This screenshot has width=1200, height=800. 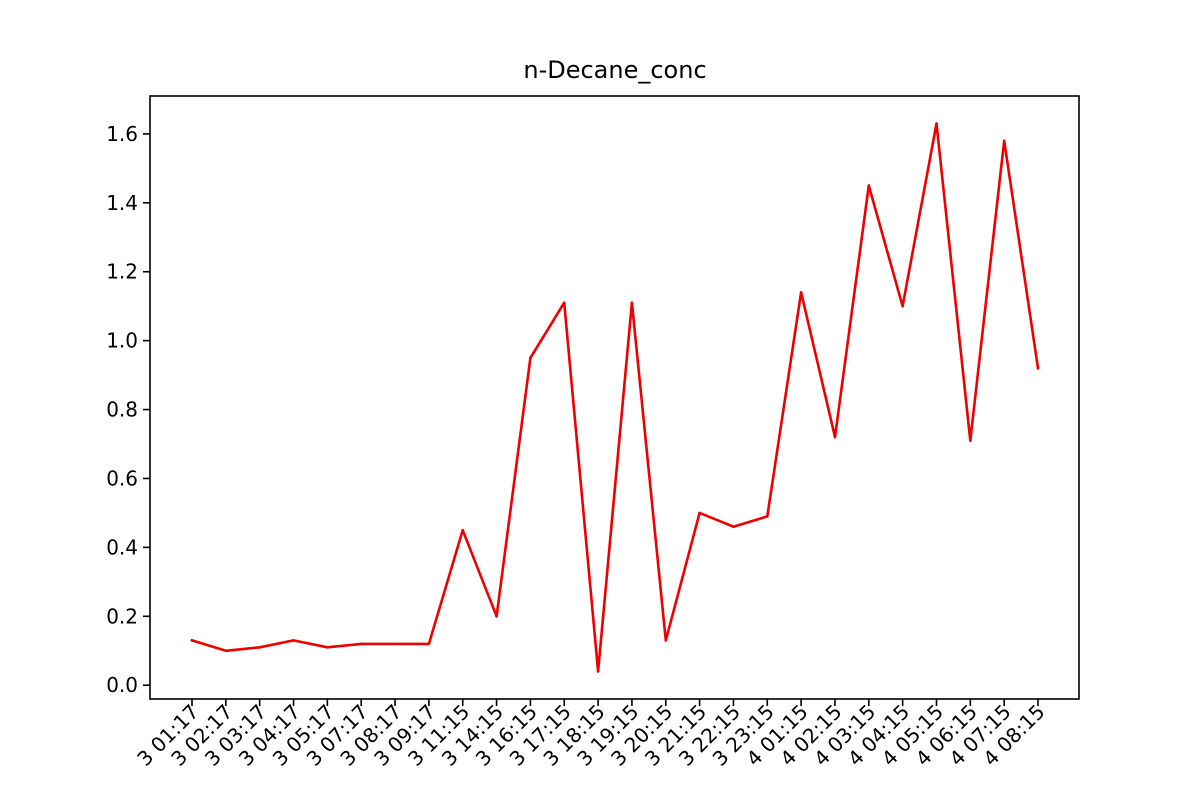 I want to click on y-tick-label: 1.6, so click(x=122, y=134).